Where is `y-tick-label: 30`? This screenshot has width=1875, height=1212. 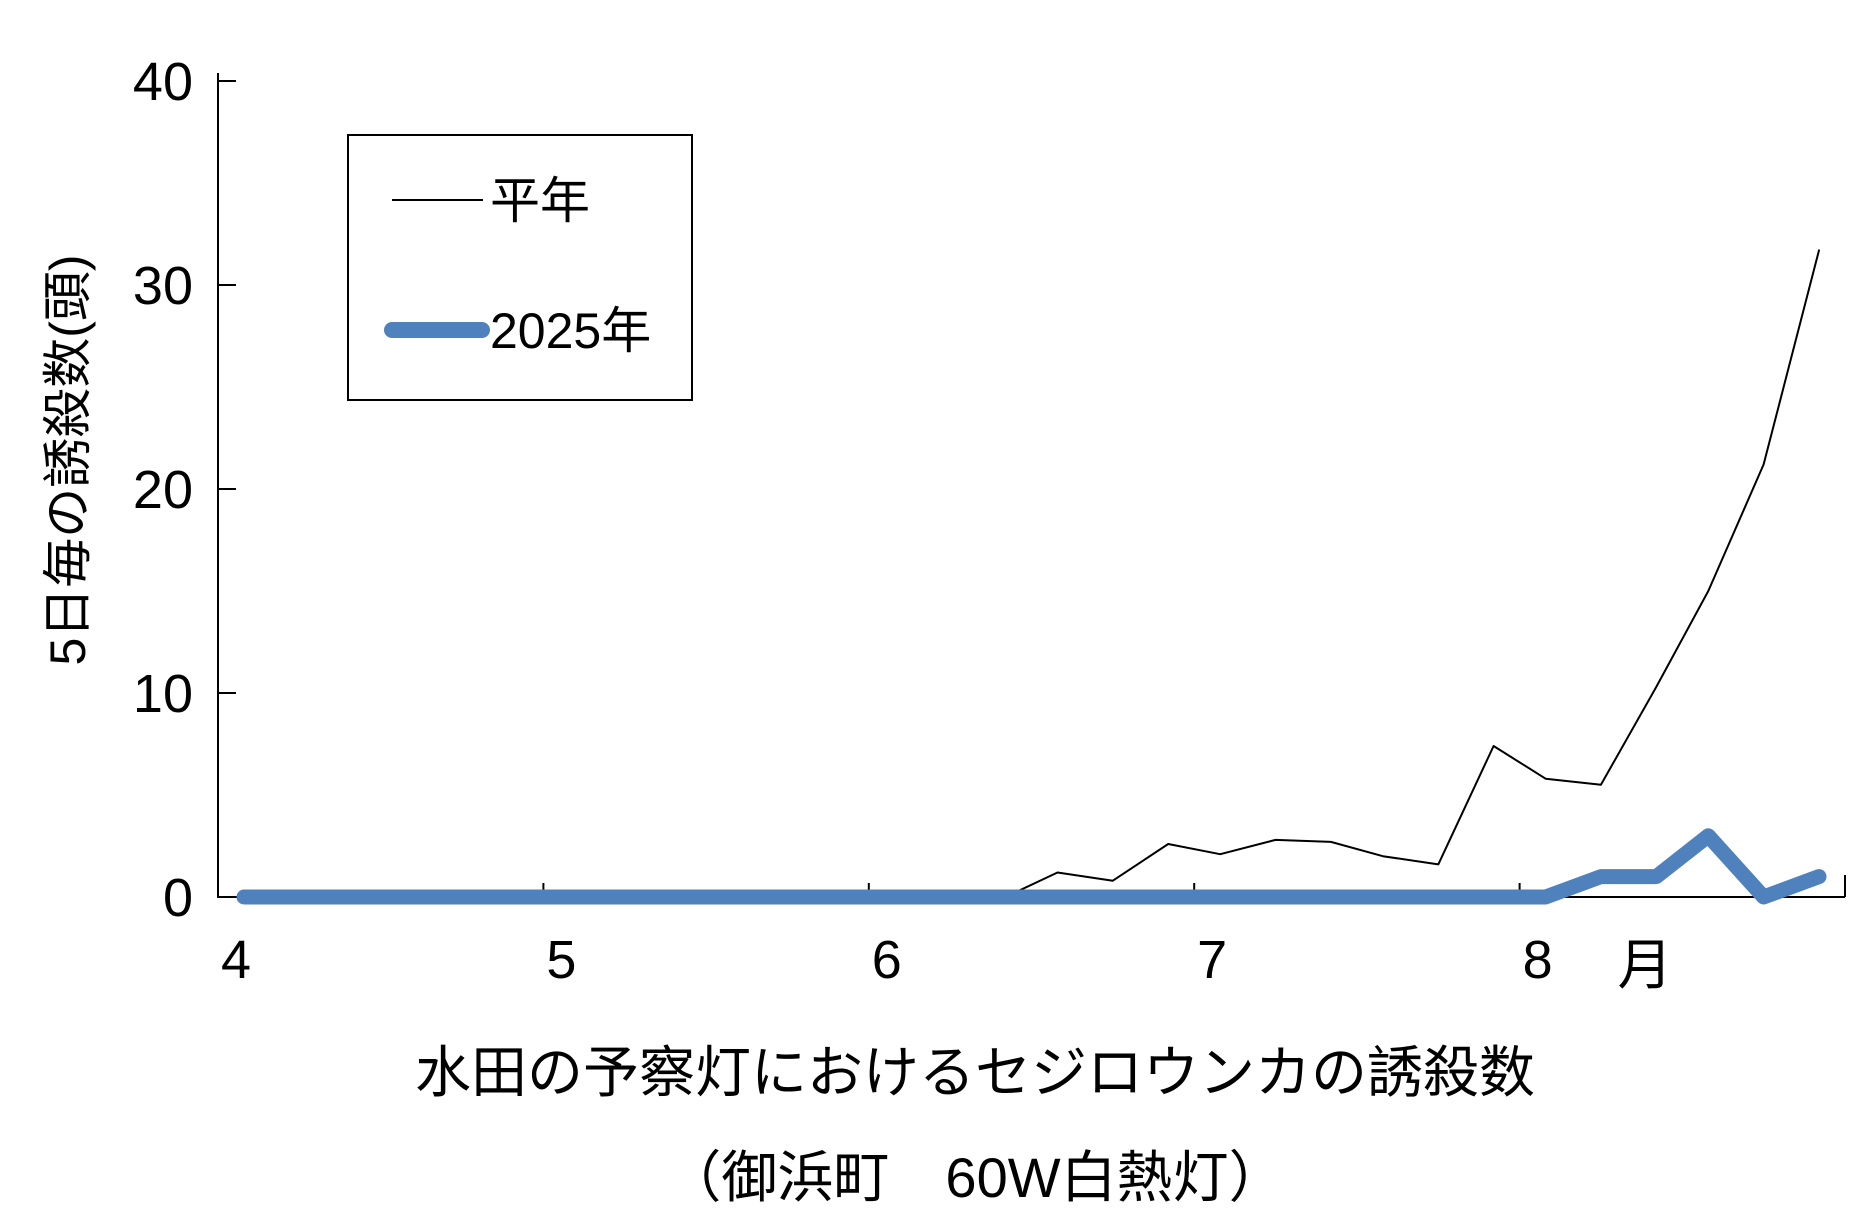
y-tick-label: 30 is located at coordinates (163, 286).